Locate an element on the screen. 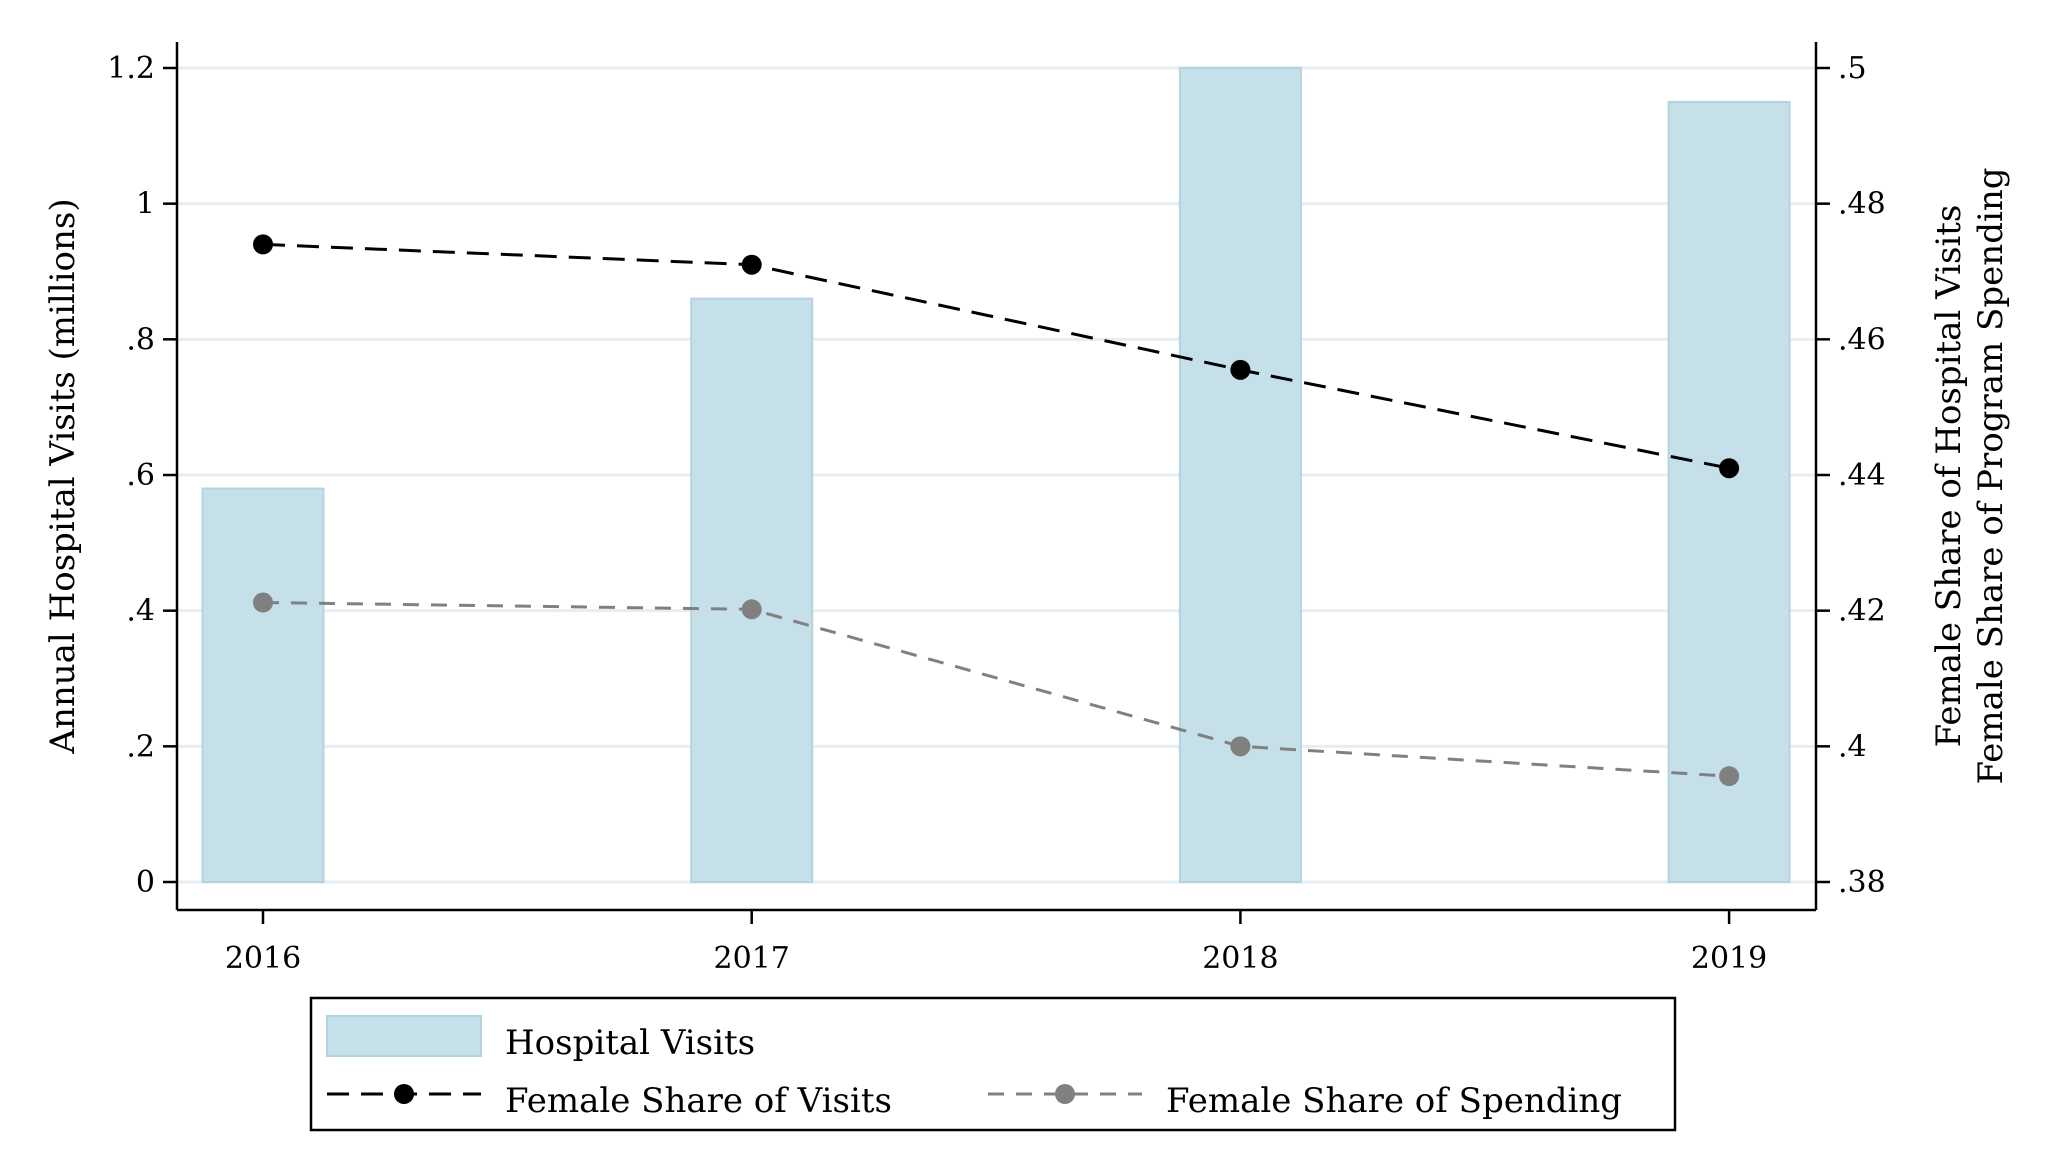  right-tick-label: .42 is located at coordinates (1862, 611).